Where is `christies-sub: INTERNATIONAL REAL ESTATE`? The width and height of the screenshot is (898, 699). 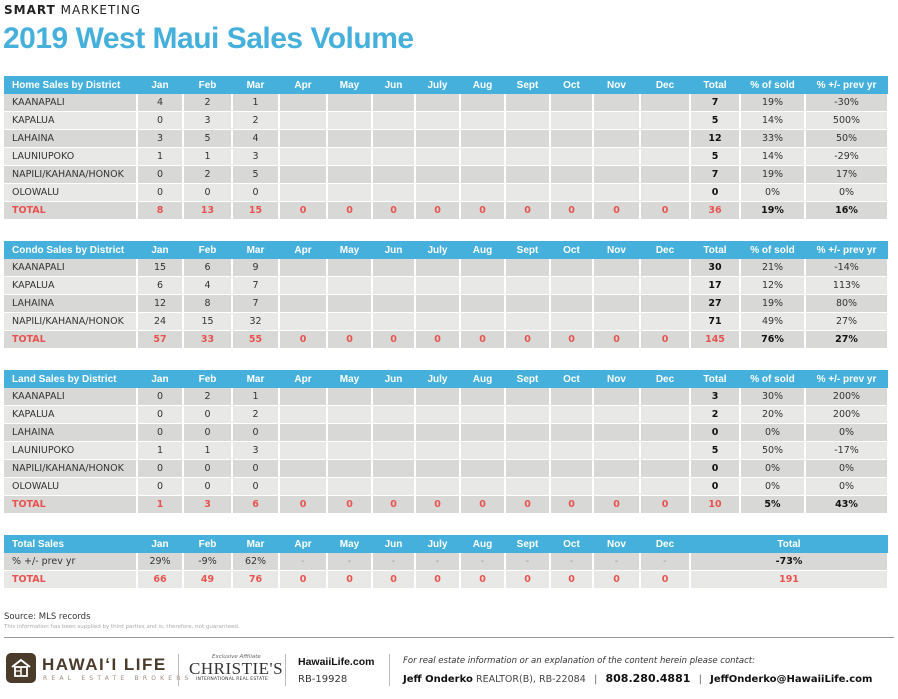
christies-sub: INTERNATIONAL REAL ESTATE is located at coordinates (232, 679).